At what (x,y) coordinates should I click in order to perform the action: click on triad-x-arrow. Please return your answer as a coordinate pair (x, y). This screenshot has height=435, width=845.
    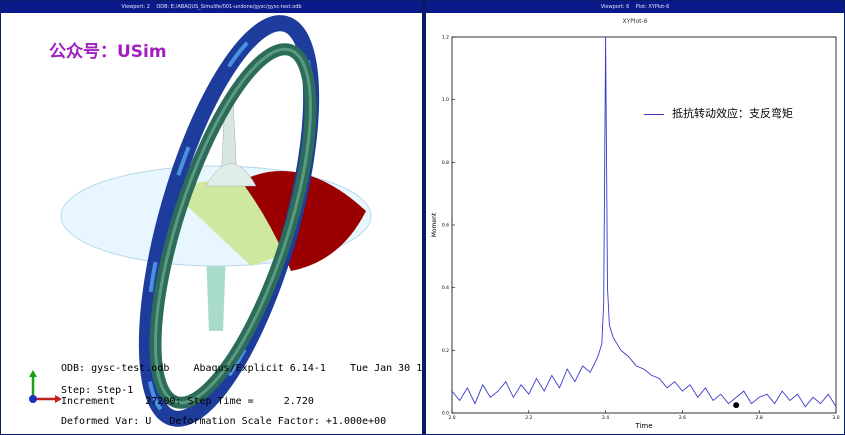
    Looking at the image, I should click on (58, 399).